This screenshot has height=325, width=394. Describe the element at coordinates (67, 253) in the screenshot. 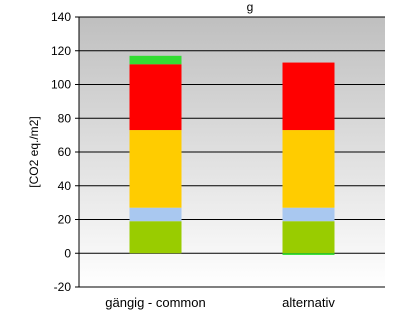

I see `y-tick-label: 0` at that location.